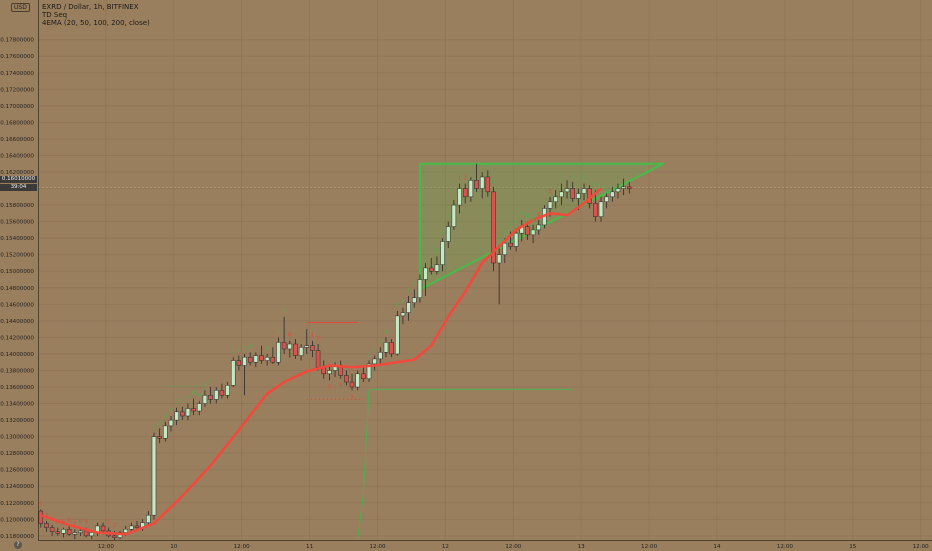 The height and width of the screenshot is (551, 932). I want to click on price-tick-label: 0.12600000, so click(17, 471).